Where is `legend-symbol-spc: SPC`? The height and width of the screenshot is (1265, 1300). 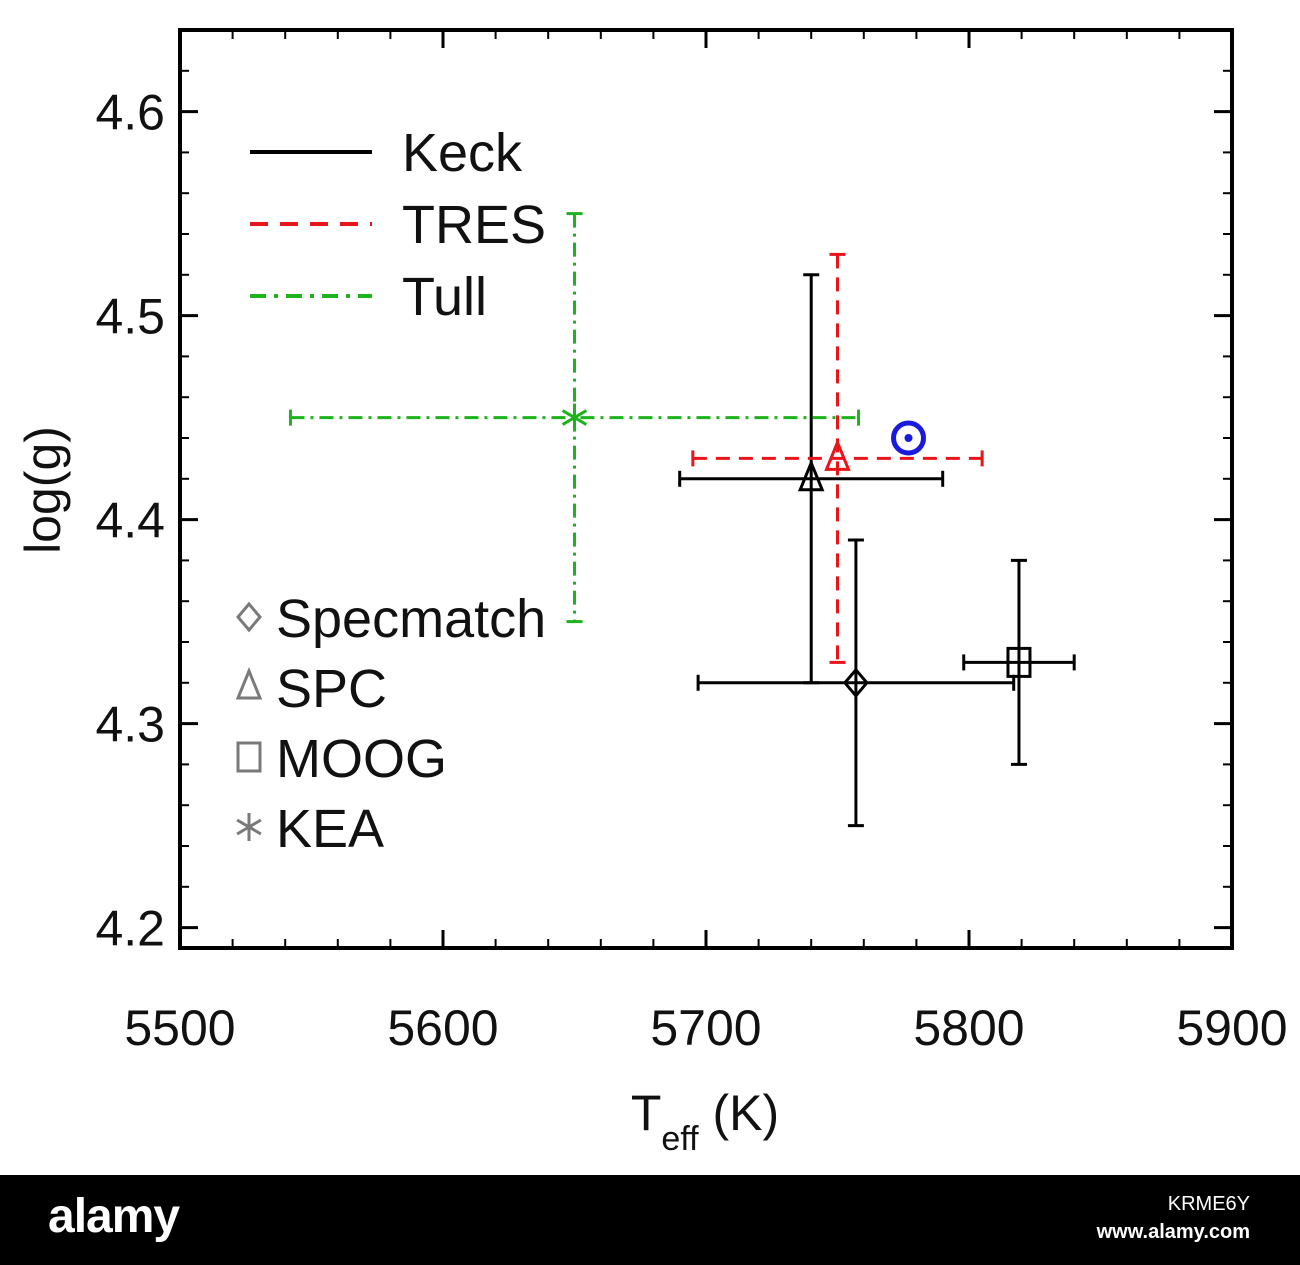
legend-symbol-spc: SPC is located at coordinates (311, 689).